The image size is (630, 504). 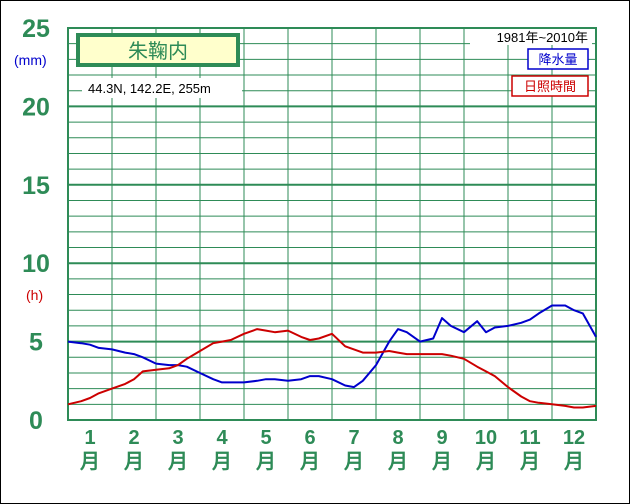 I want to click on station-location: 44.3N, 142.2E, 255m, so click(x=149, y=88).